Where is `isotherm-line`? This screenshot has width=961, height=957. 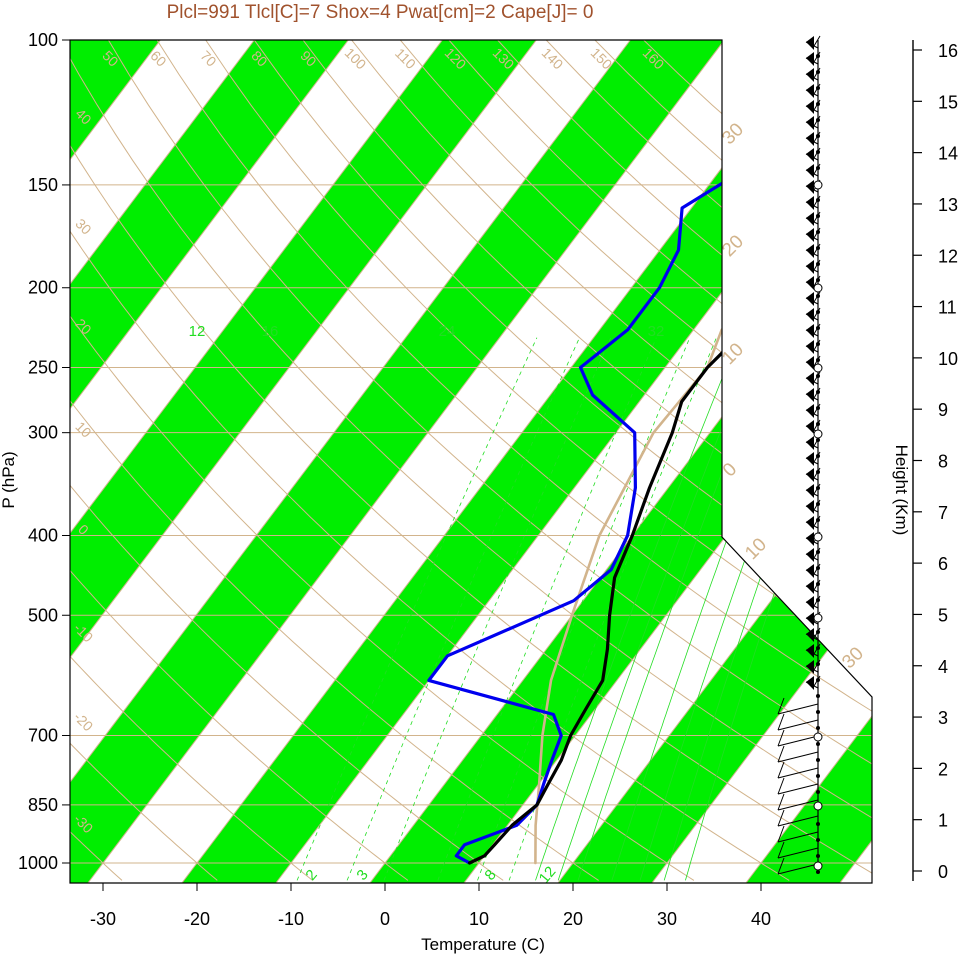
isotherm-line is located at coordinates (808, 461).